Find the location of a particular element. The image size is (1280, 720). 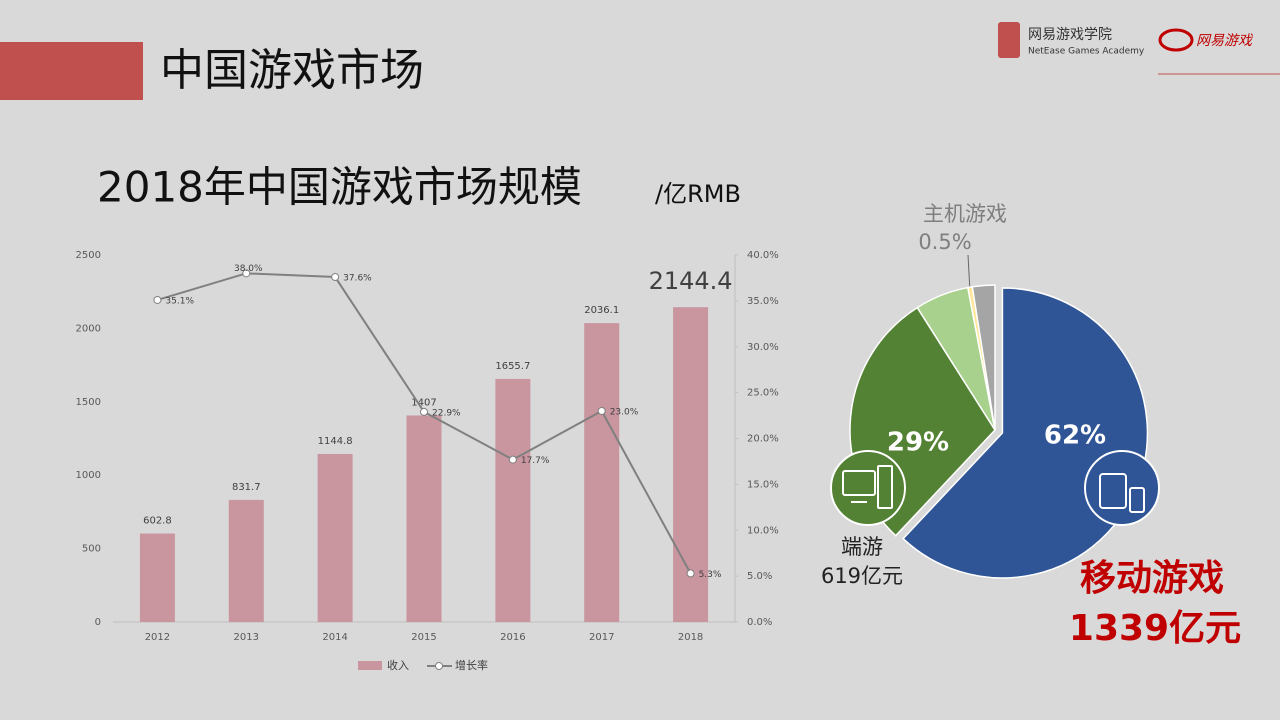

y2-tick-label: 20.0% is located at coordinates (763, 439).